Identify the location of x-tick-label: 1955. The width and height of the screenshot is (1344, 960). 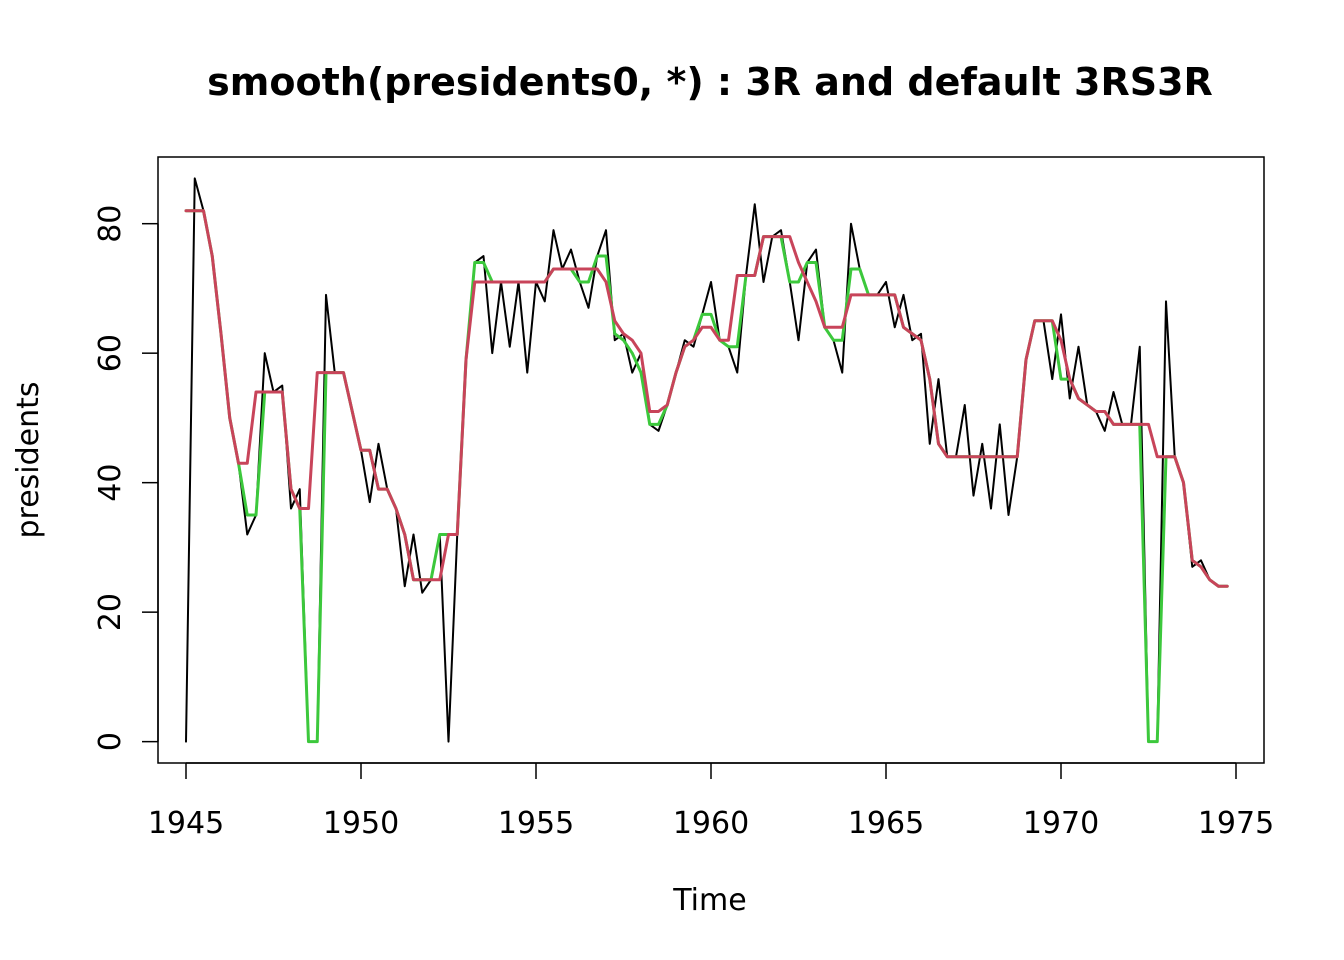
(536, 823).